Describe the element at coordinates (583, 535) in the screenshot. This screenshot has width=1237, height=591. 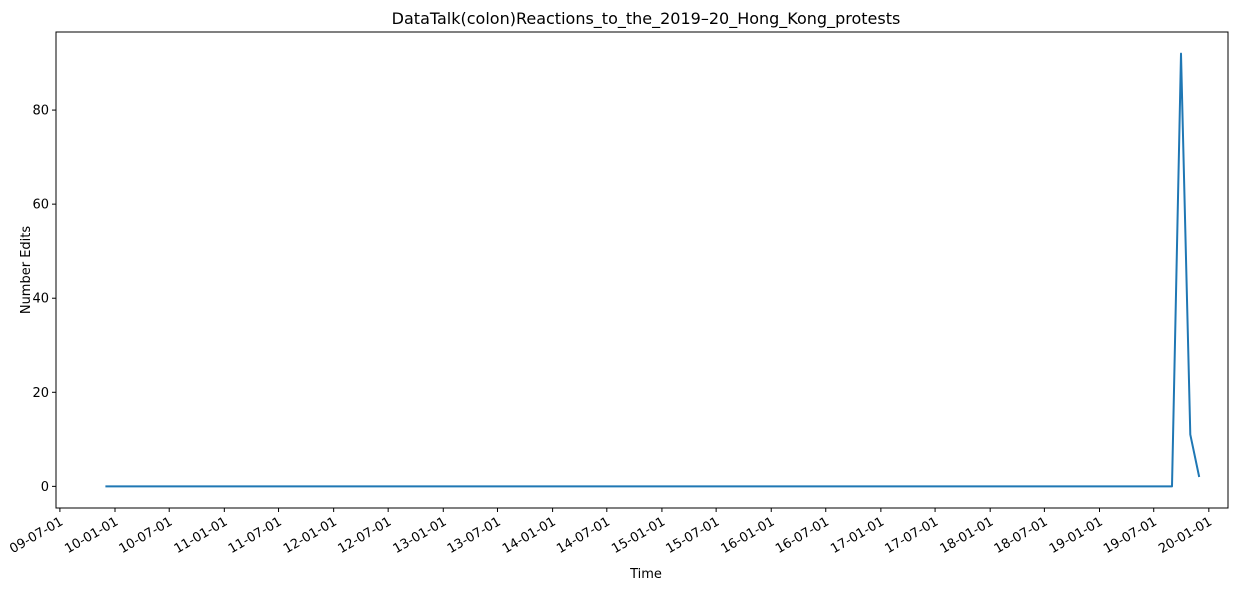
I see `x-tick-label: 14-07-01` at that location.